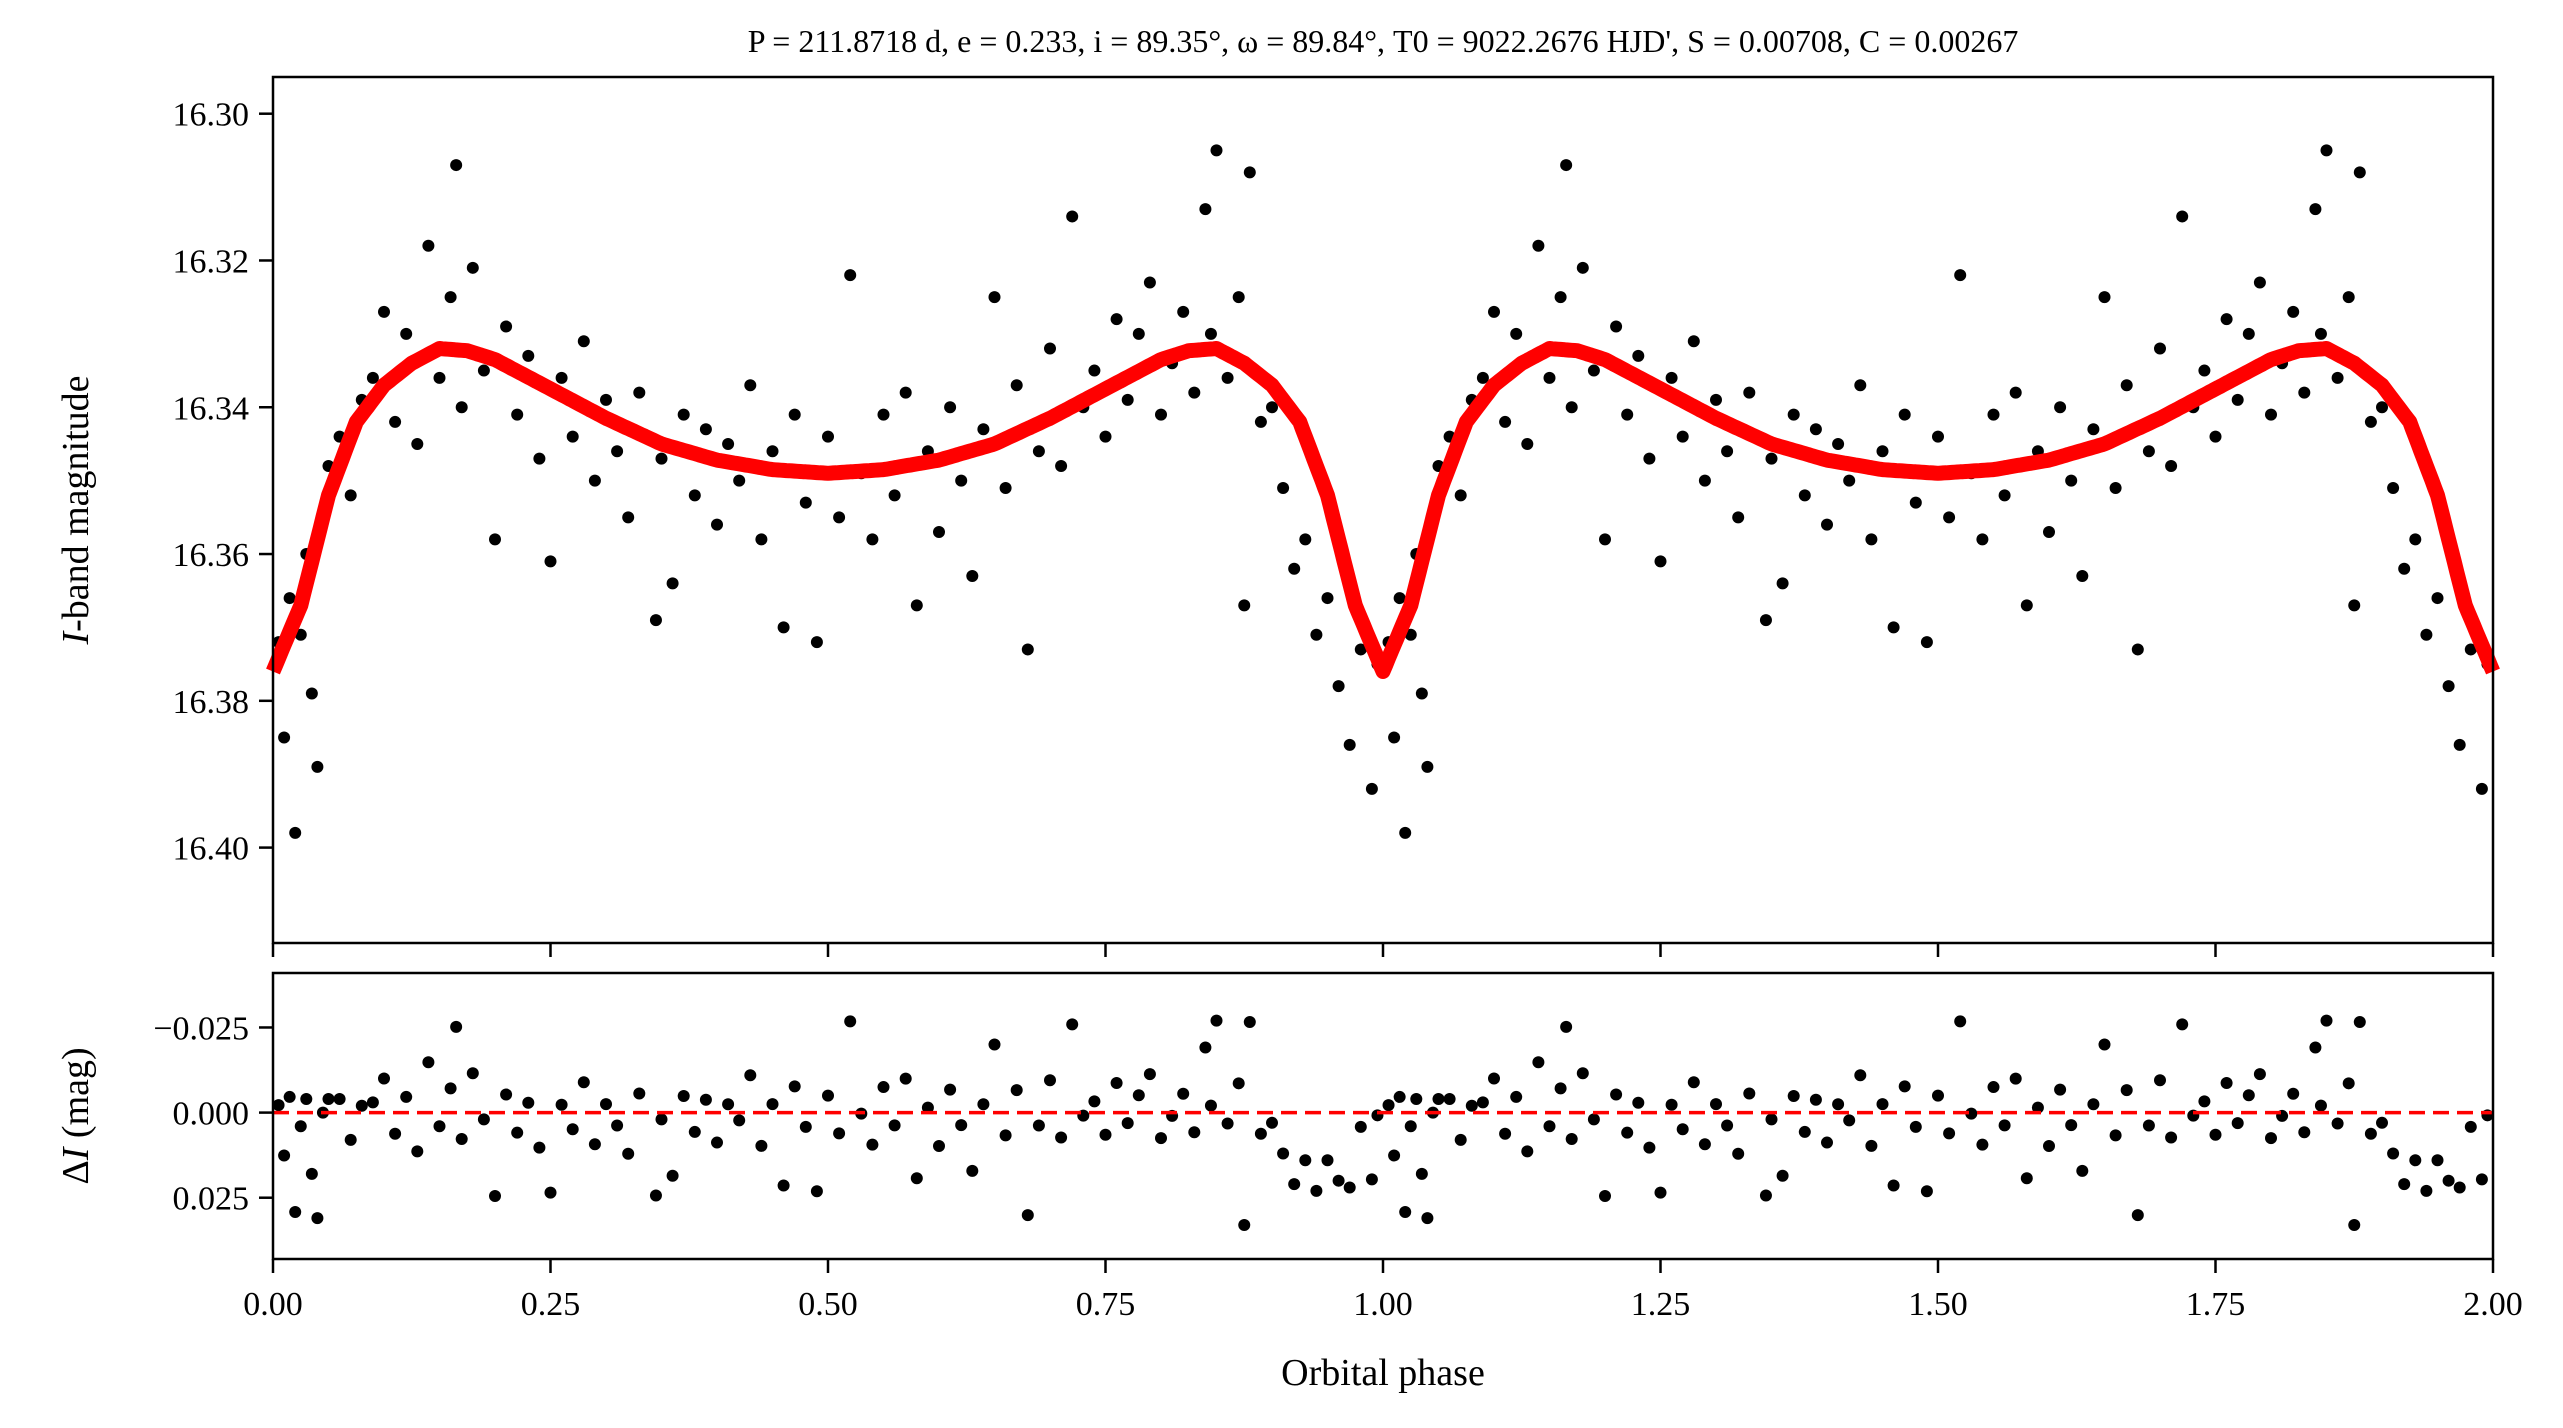 The image size is (2563, 1428). What do you see at coordinates (828, 1304) in the screenshot?
I see `x-tick-label: 0.50` at bounding box center [828, 1304].